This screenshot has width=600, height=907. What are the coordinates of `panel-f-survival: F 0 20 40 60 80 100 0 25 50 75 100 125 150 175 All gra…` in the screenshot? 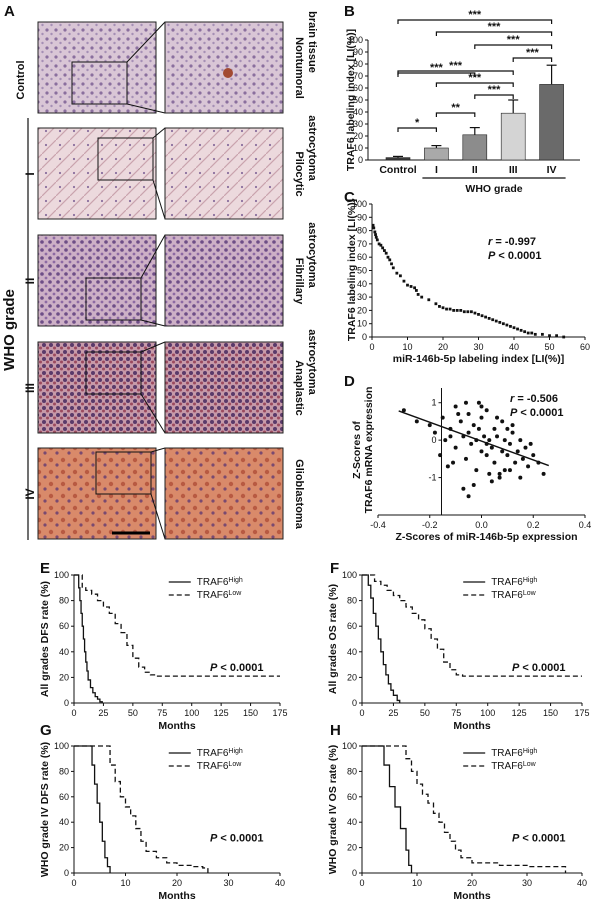 It's located at (458, 646).